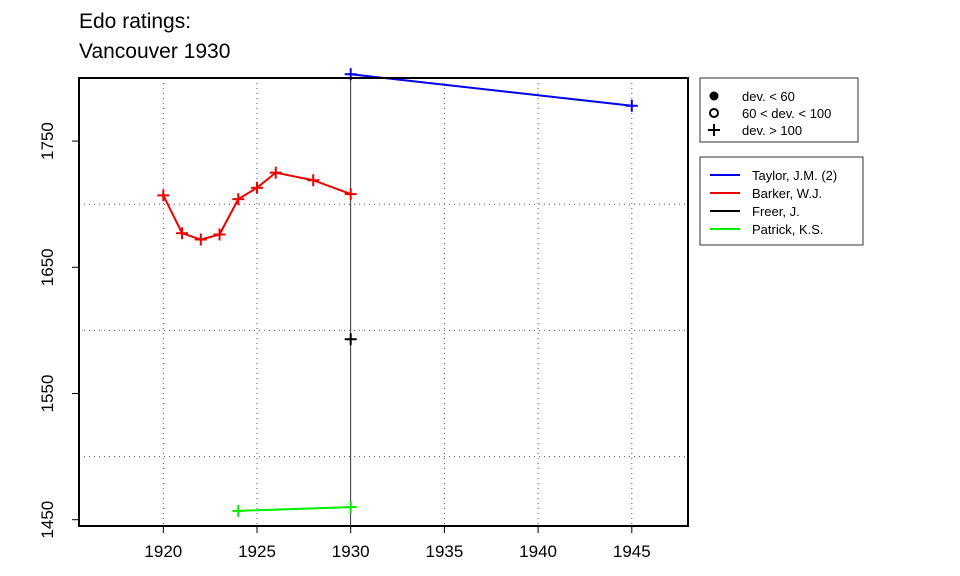 This screenshot has width=960, height=576. I want to click on chart-title-line-2: Vancouver 1930, so click(155, 51).